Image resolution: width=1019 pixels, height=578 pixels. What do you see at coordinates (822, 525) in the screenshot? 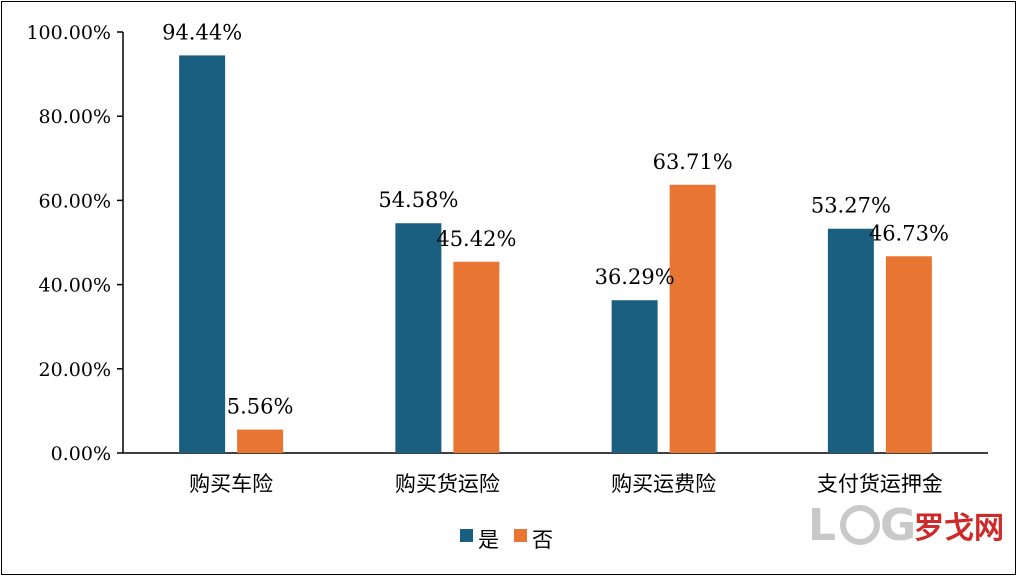
I see `svg-text: L` at bounding box center [822, 525].